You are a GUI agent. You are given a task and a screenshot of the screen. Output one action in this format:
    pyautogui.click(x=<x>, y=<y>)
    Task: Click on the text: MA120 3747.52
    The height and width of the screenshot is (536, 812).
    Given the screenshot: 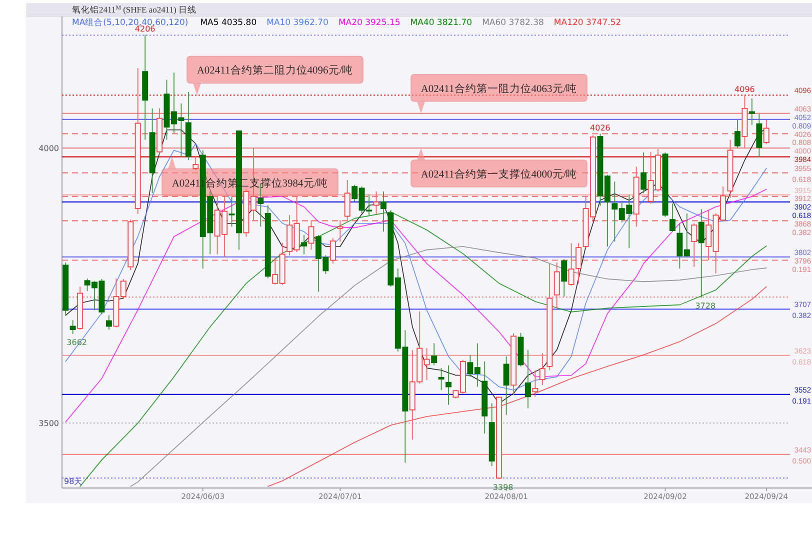 What is the action you would take?
    pyautogui.click(x=588, y=23)
    